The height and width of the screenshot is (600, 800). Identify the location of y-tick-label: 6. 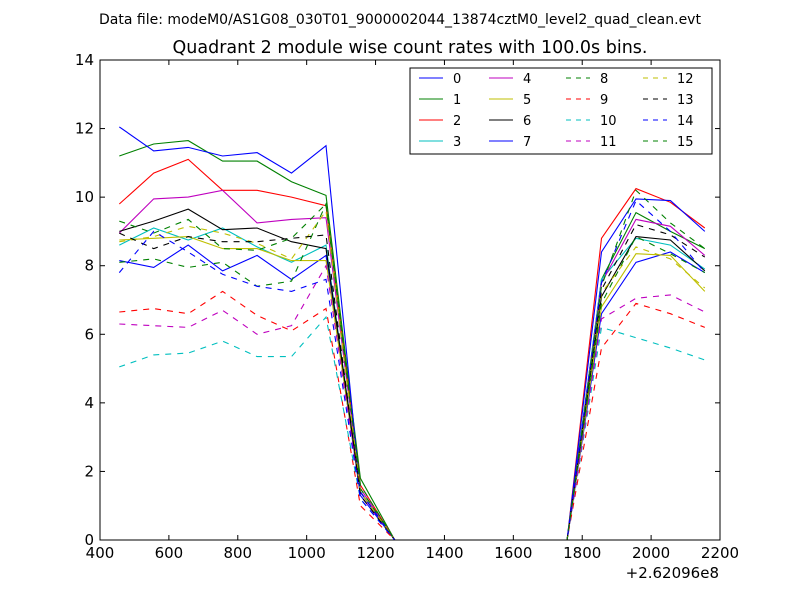
(89, 334).